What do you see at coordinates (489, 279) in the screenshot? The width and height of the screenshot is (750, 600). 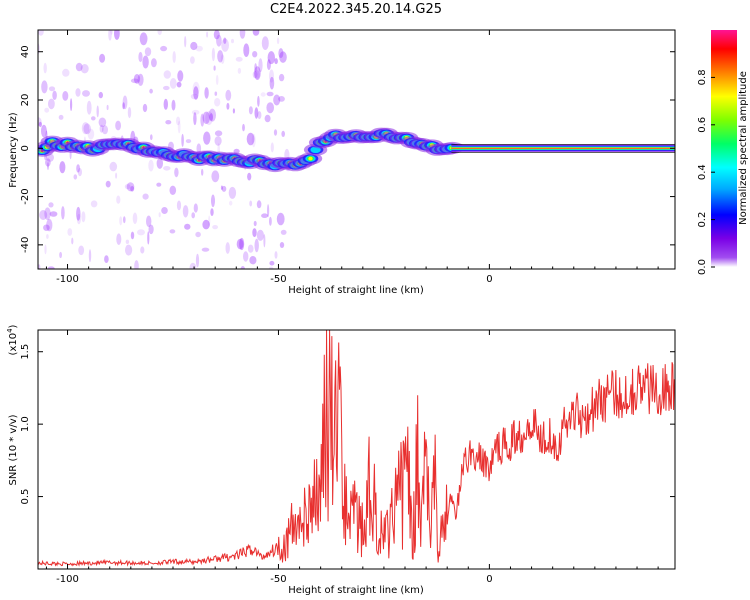 I see `x-tick-label: 0` at bounding box center [489, 279].